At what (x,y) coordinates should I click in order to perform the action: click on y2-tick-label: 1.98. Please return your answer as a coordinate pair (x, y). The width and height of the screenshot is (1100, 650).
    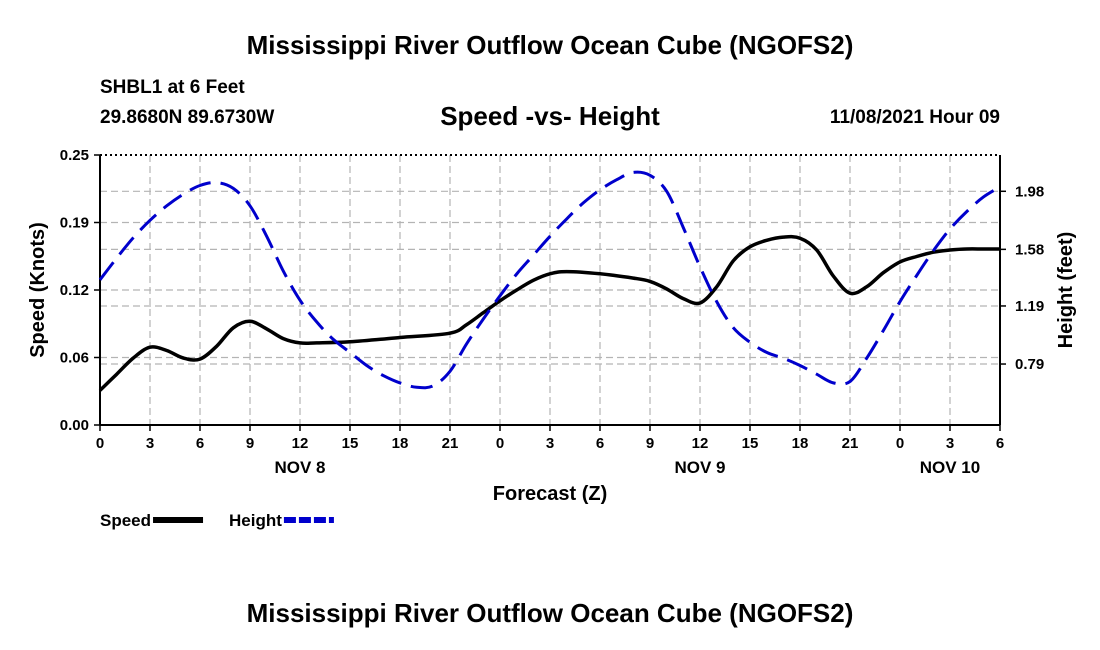
    Looking at the image, I should click on (1029, 191).